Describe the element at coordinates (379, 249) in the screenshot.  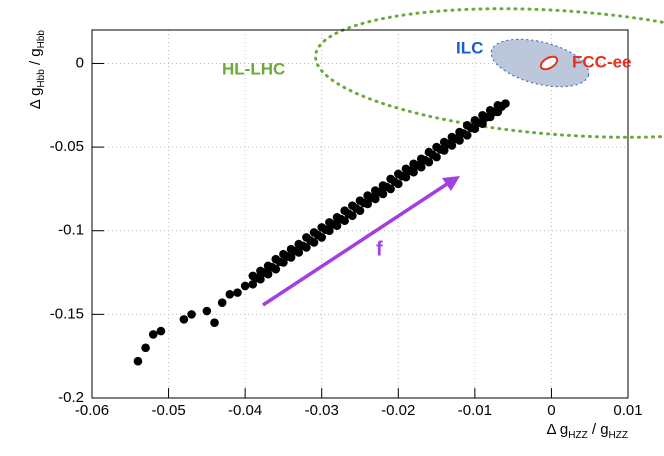
I see `annotation: f` at that location.